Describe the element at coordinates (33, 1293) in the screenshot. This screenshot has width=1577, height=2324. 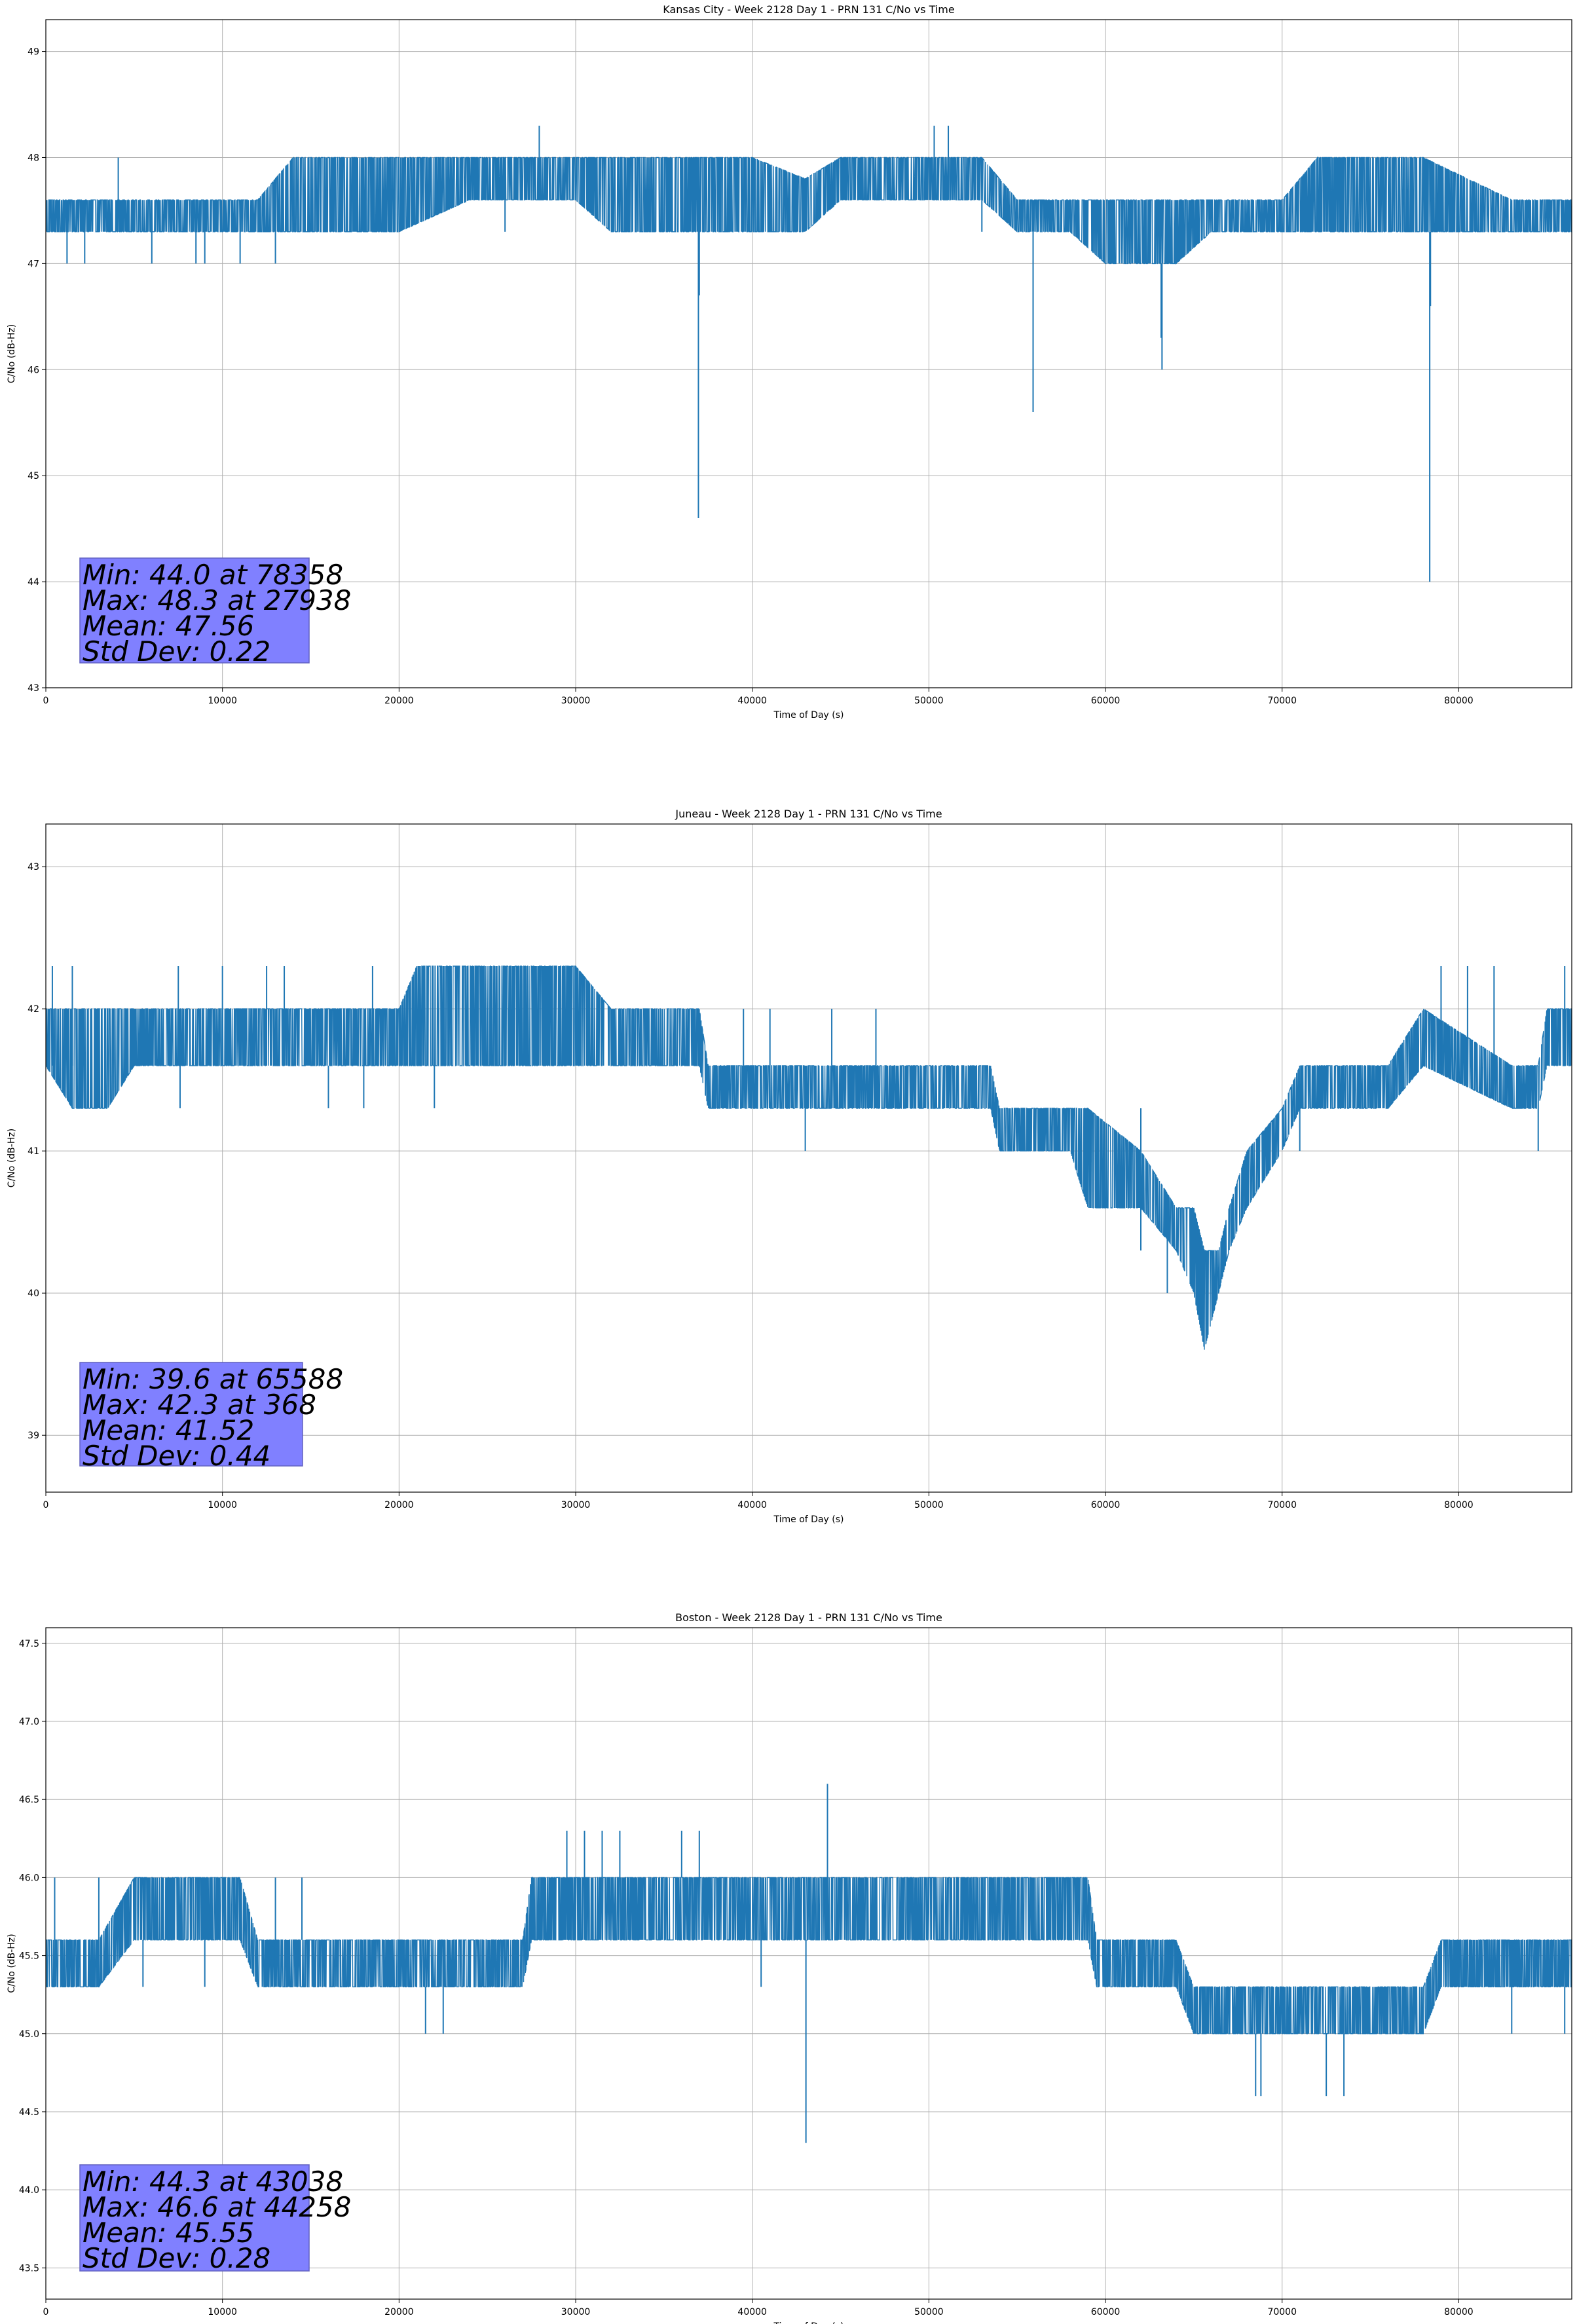
I see `y-tick-label: 40` at that location.